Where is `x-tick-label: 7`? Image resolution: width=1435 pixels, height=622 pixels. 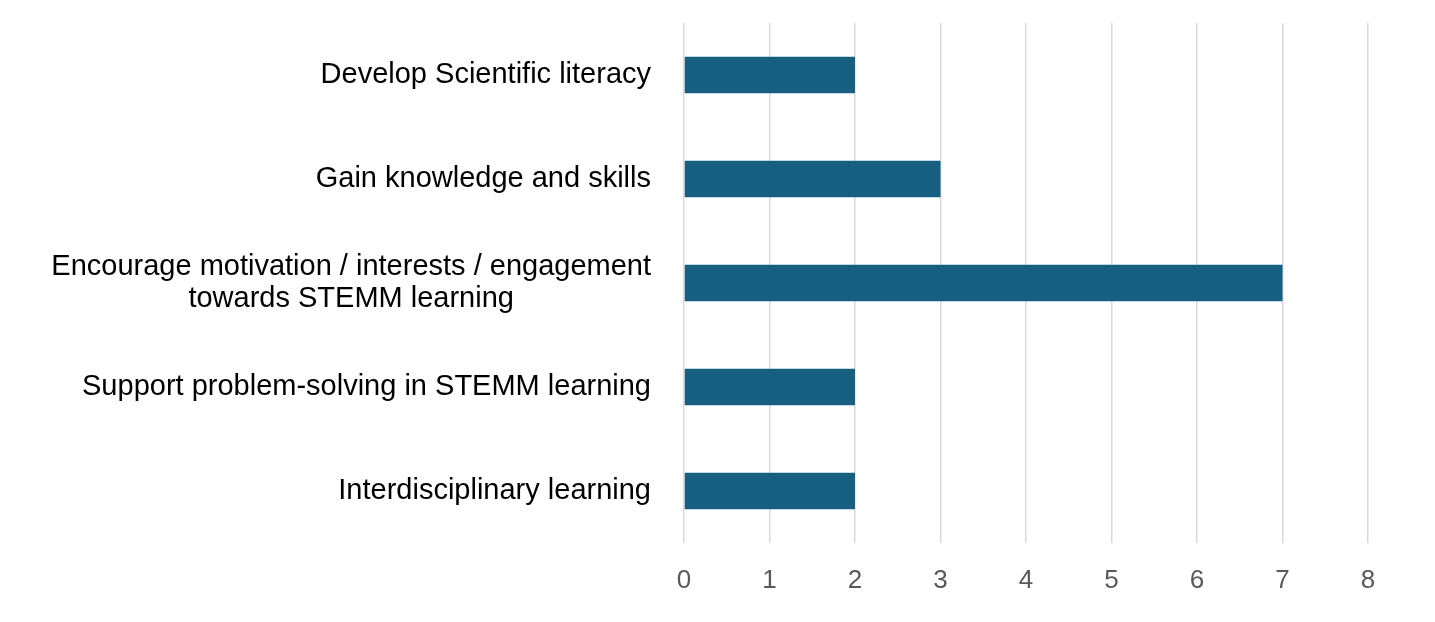 x-tick-label: 7 is located at coordinates (1282, 578).